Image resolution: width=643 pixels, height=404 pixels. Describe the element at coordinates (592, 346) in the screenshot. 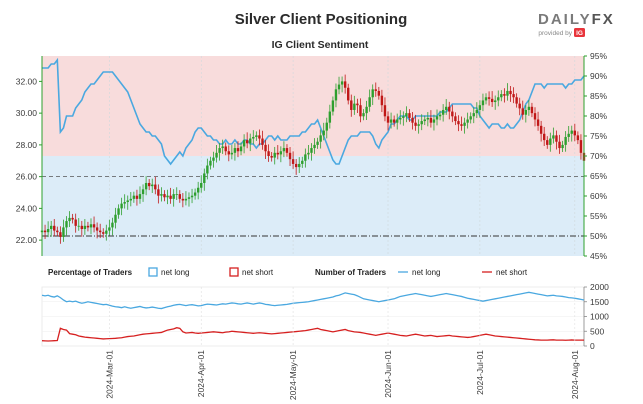

I see `traders-tick-label-0: 0` at that location.